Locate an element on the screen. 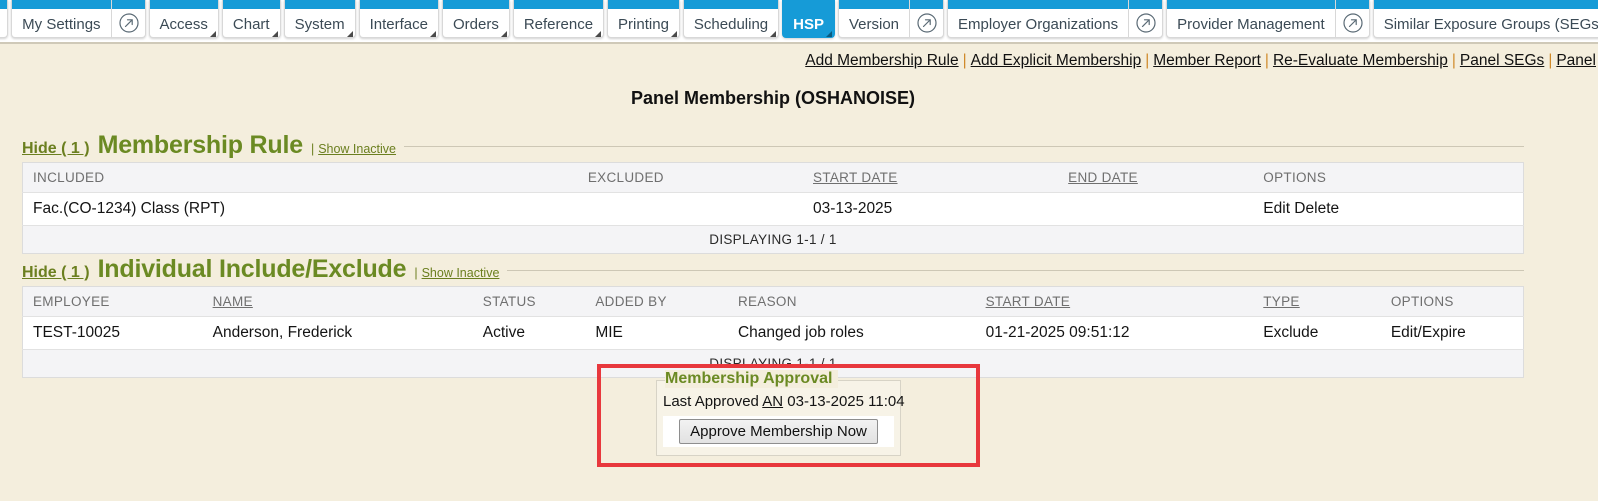 The height and width of the screenshot is (501, 1598). column-header-excluded: EXCLUDED is located at coordinates (690, 177).